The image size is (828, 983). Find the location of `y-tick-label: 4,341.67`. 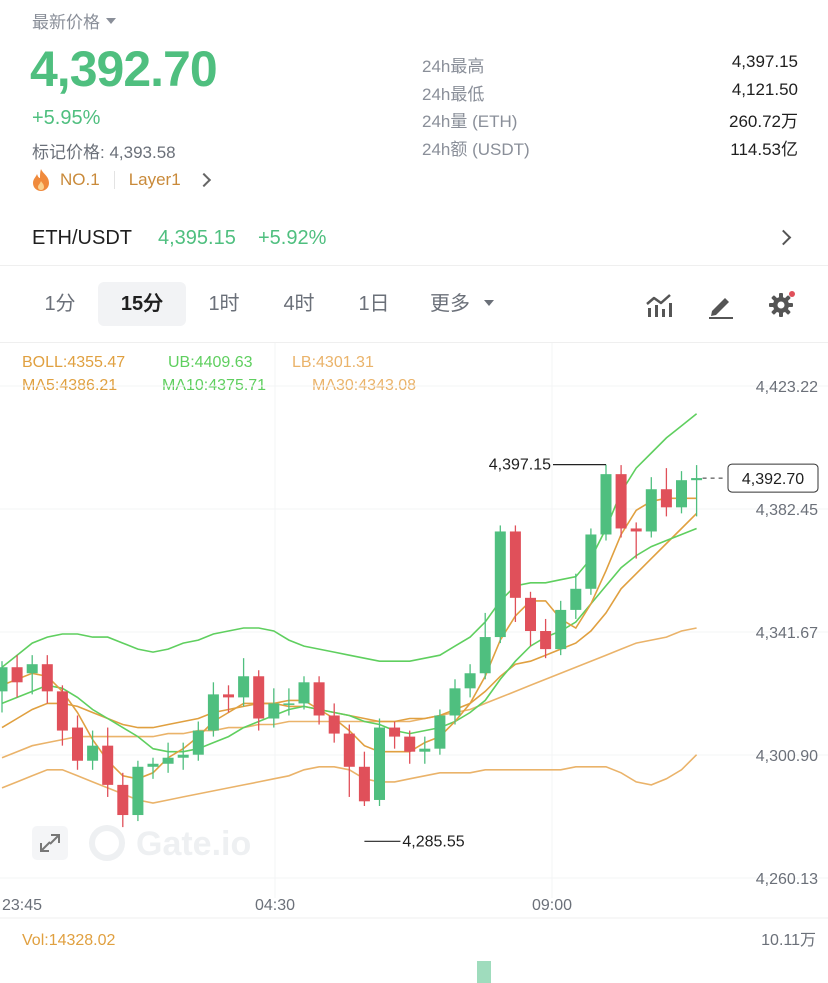

y-tick-label: 4,341.67 is located at coordinates (787, 633).